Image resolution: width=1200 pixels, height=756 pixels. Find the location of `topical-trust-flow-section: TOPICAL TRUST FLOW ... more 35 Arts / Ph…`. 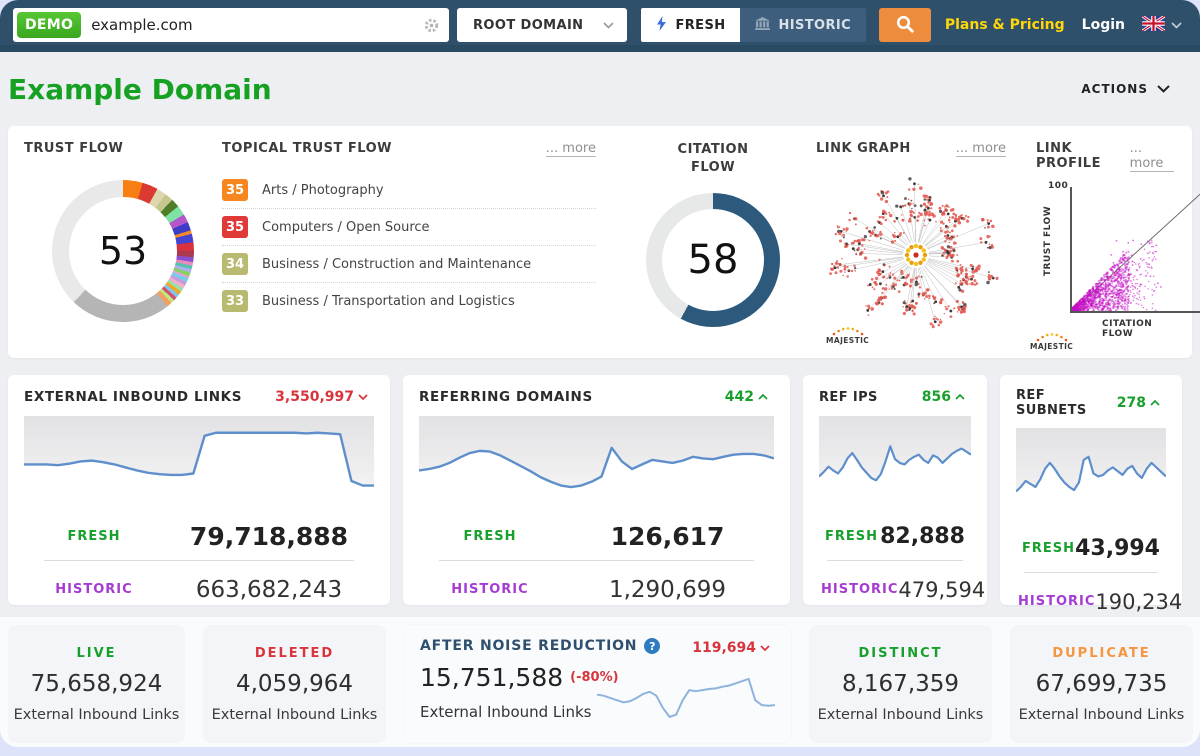

topical-trust-flow-section: TOPICAL TRUST FLOW ... more 35 Arts / Ph… is located at coordinates (416, 244).